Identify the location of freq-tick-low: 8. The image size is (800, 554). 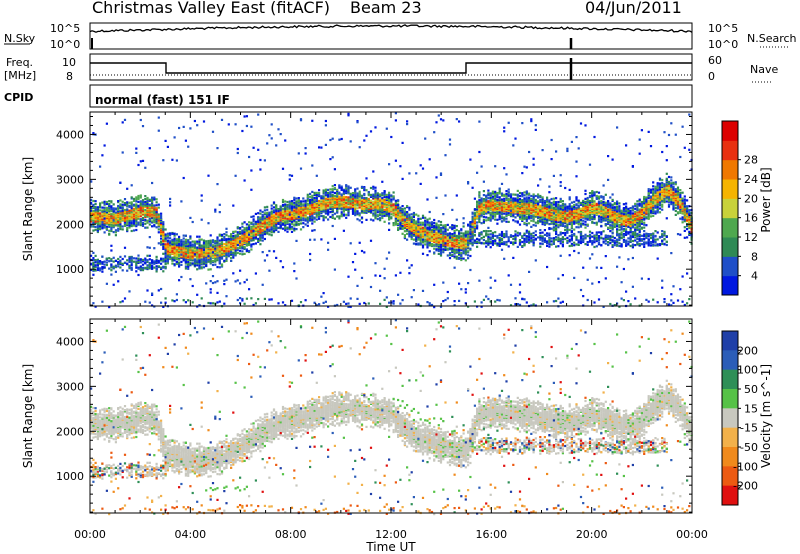
(69, 76).